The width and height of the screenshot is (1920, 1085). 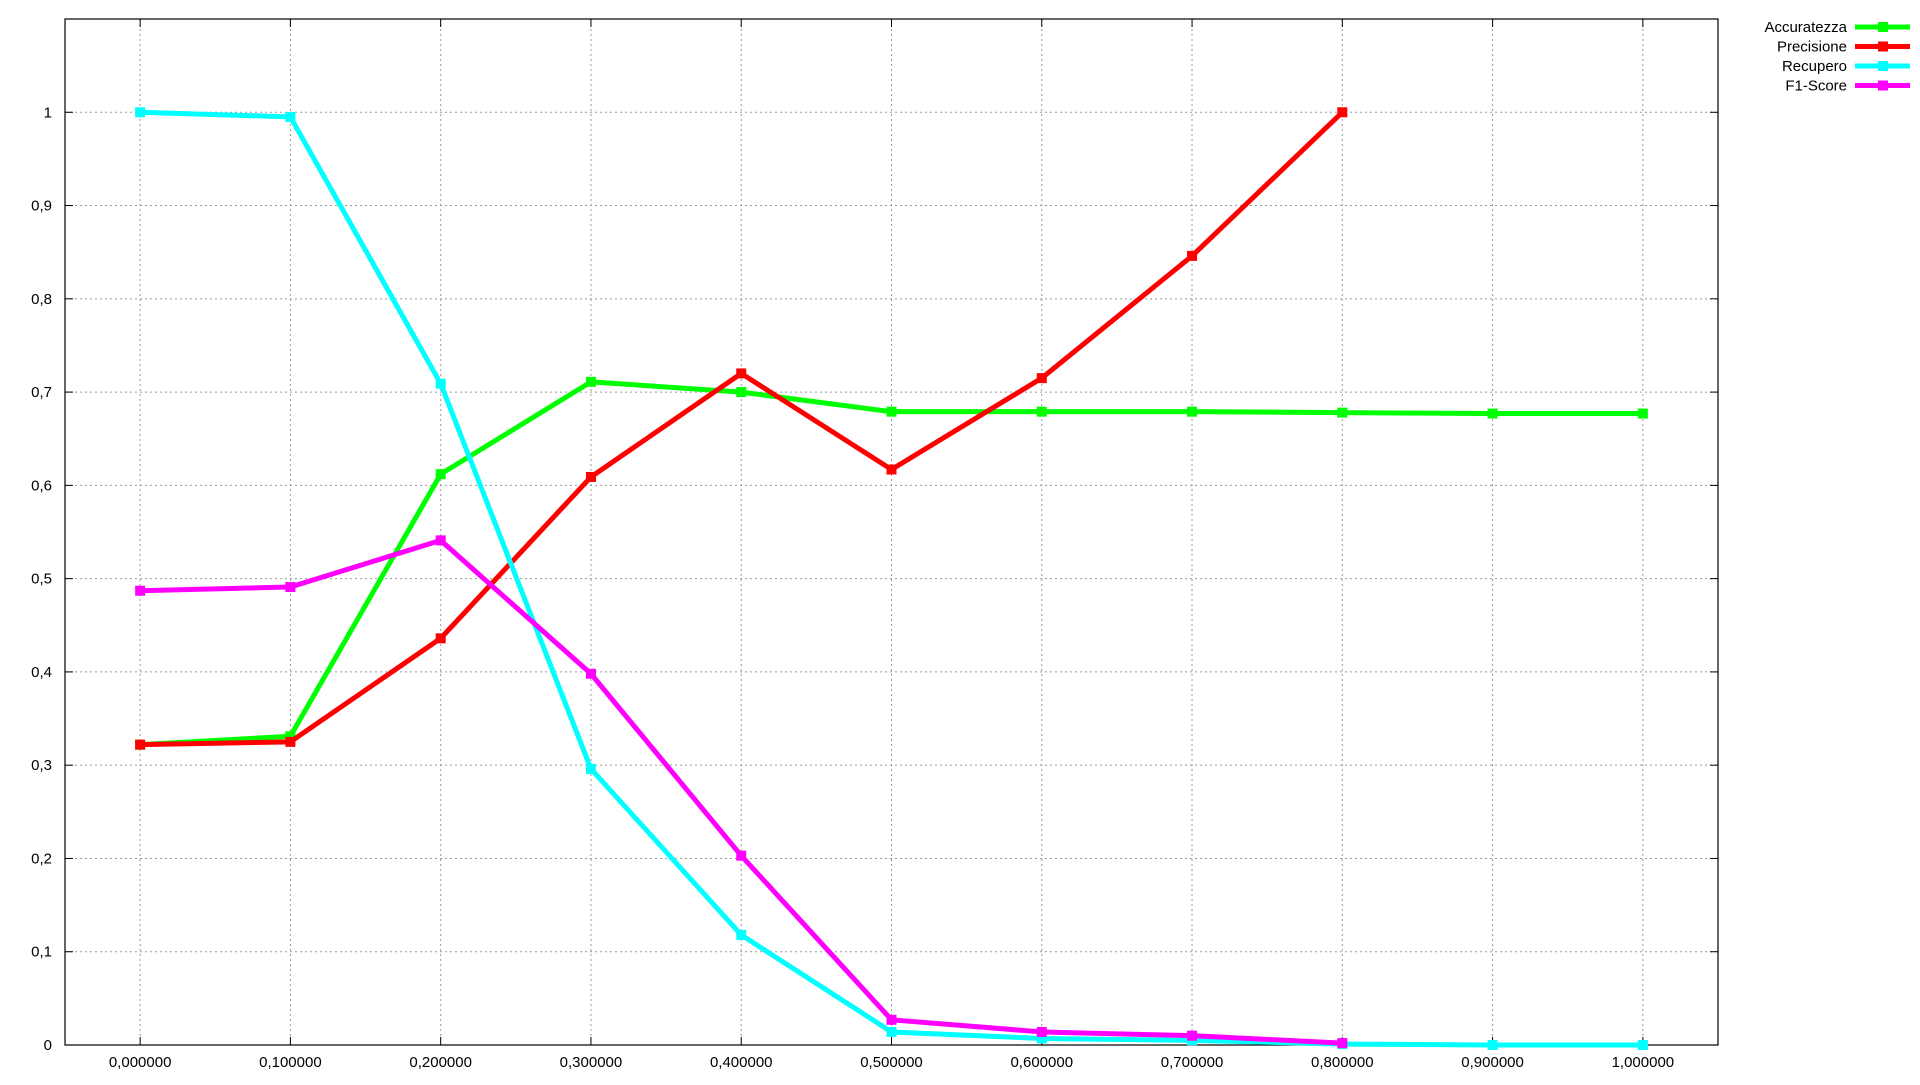 I want to click on x-tick-label: 0,700000, so click(x=1192, y=1062).